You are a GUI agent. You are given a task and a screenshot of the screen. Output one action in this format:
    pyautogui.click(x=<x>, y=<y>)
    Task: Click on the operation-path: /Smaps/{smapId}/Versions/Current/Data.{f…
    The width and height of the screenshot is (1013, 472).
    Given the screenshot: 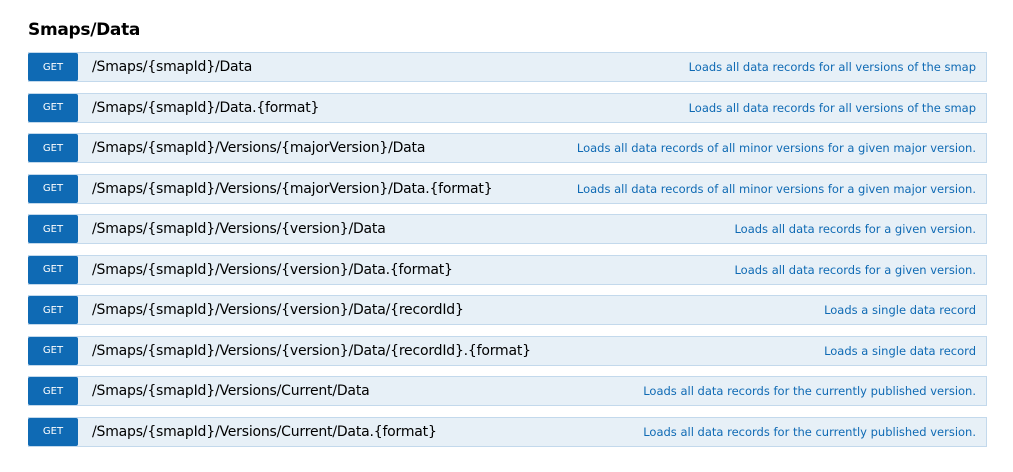 What is the action you would take?
    pyautogui.click(x=264, y=431)
    